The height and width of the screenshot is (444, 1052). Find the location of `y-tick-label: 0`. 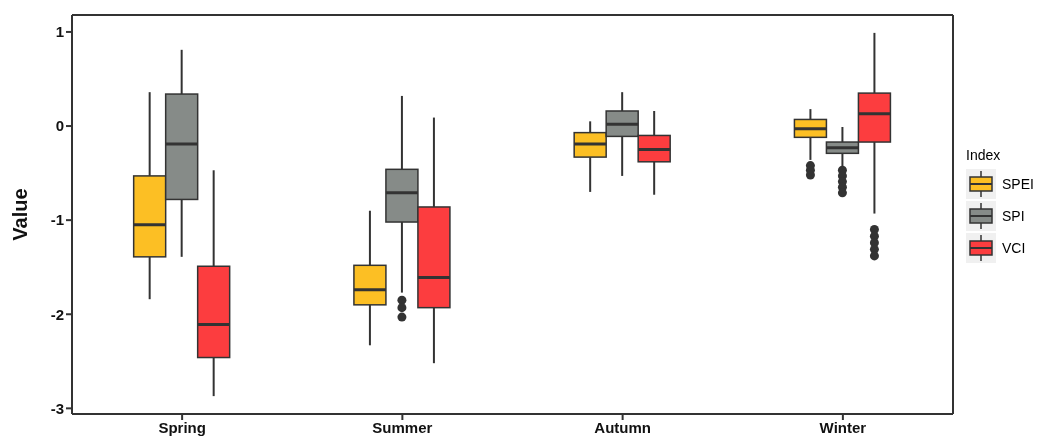

y-tick-label: 0 is located at coordinates (59, 126).